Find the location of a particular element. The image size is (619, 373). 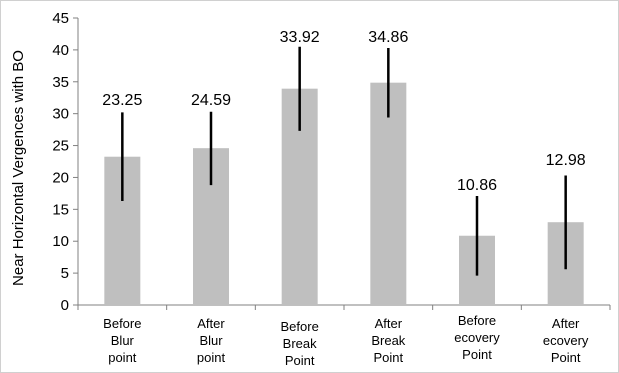

data-label: 10.86 is located at coordinates (477, 185).